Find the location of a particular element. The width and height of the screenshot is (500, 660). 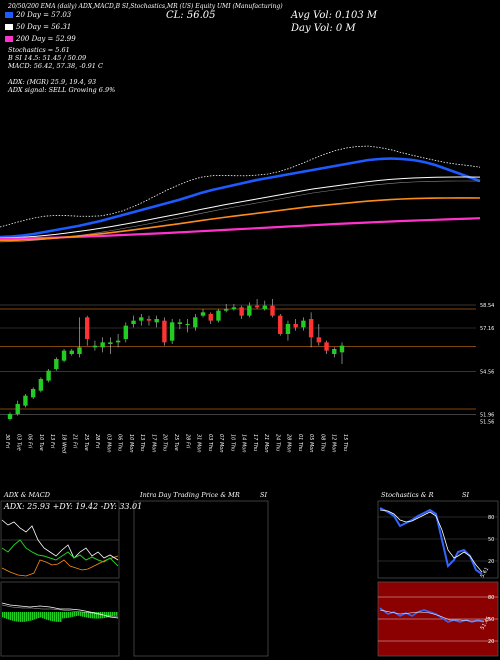

price-ytick: 54.56 is located at coordinates (487, 372).